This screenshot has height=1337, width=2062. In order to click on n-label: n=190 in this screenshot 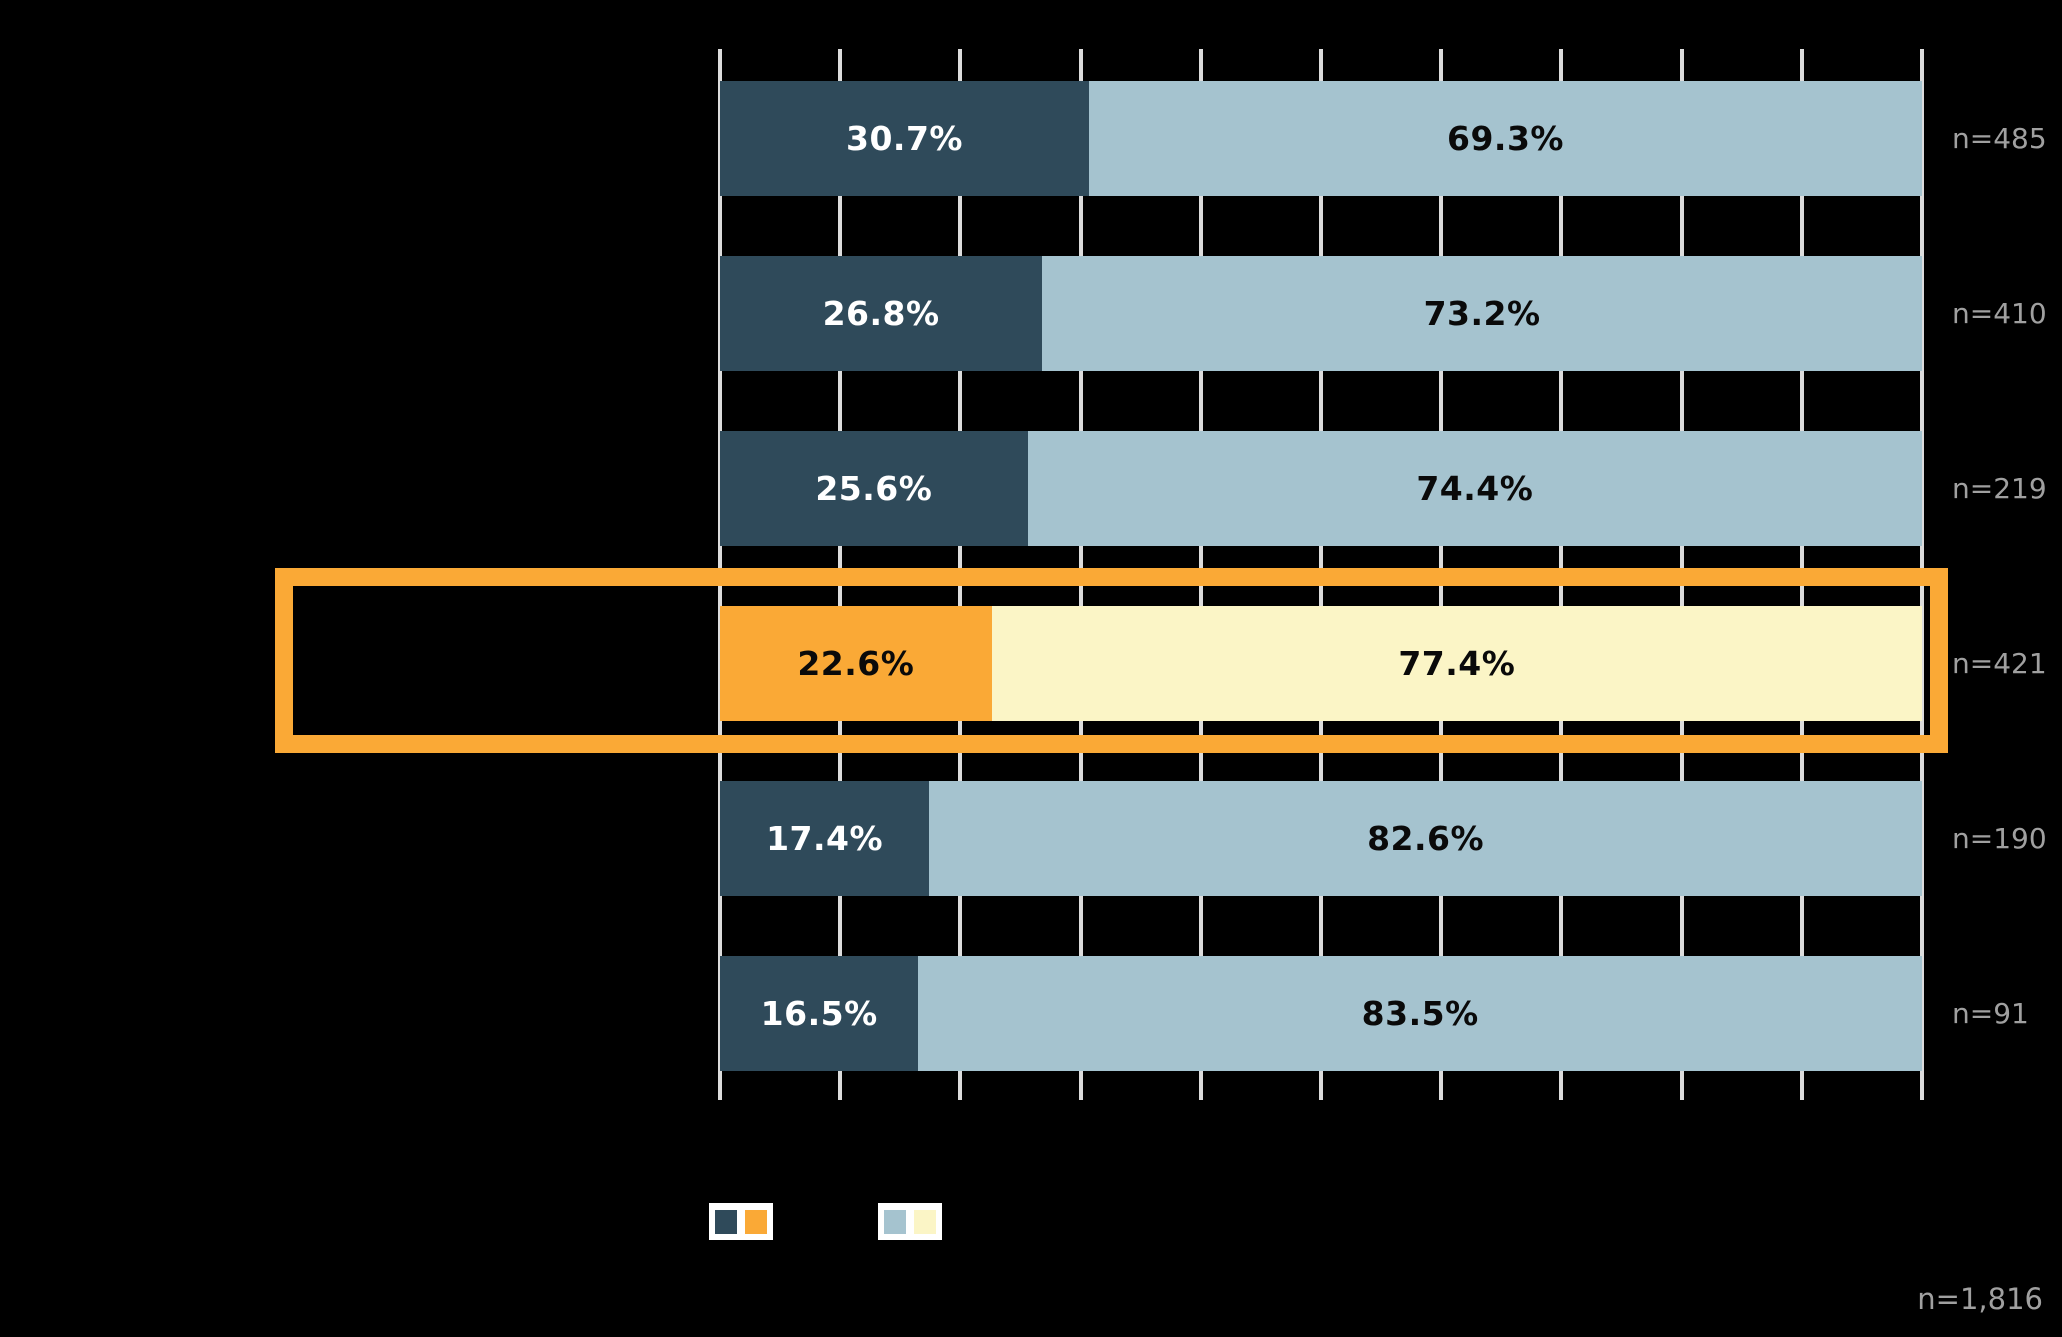, I will do `click(1999, 838)`.